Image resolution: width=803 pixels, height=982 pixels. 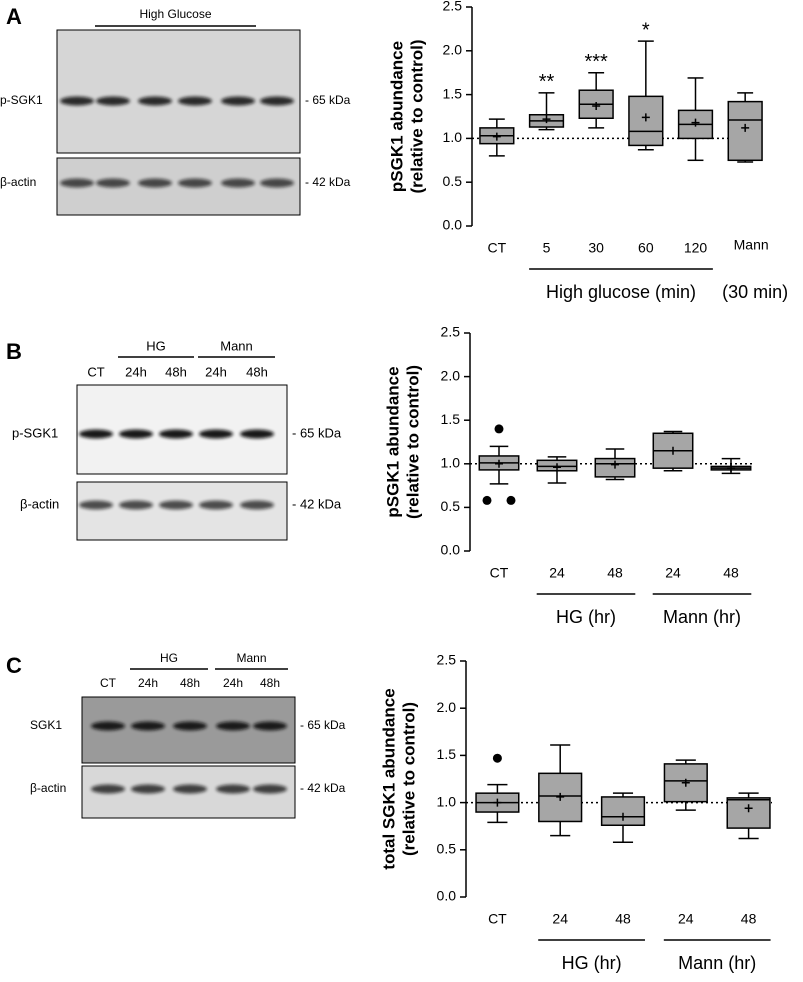 What do you see at coordinates (14, 351) in the screenshot?
I see `panel-letter: B` at bounding box center [14, 351].